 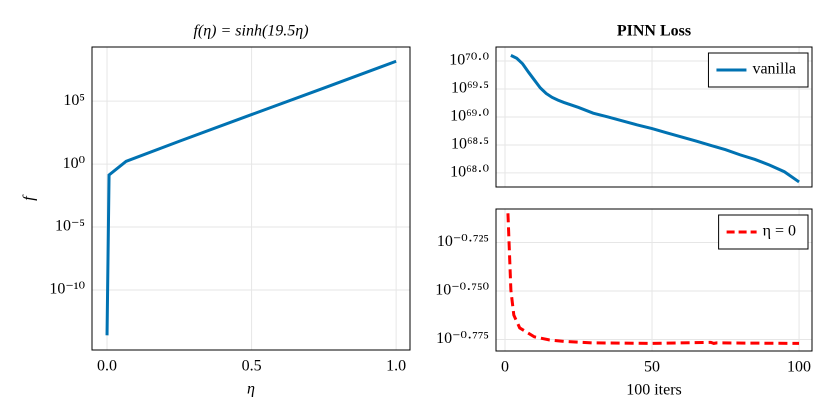 I want to click on y-tick-label: 10⁻⁰·⁷⁵⁰, so click(x=462, y=290).